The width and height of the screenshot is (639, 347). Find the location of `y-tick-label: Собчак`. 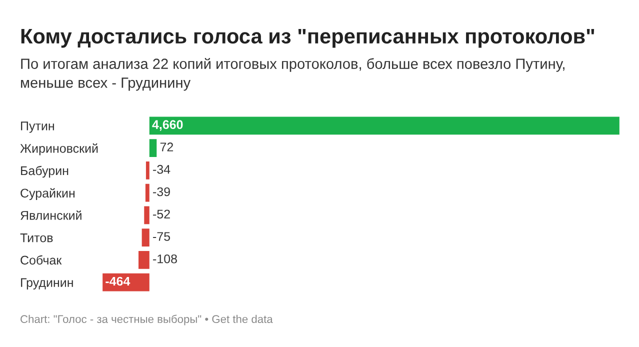

y-tick-label: Собчак is located at coordinates (41, 260).